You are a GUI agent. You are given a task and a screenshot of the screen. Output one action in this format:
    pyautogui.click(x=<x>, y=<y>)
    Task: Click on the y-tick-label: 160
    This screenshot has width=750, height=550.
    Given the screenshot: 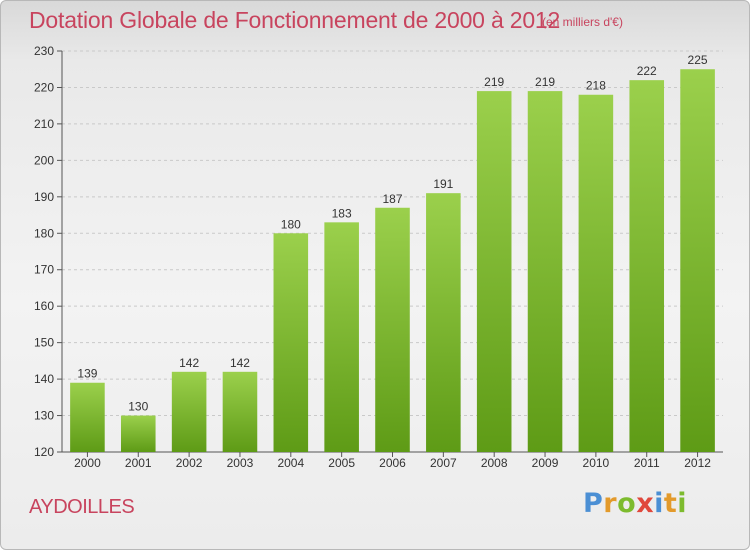 What is the action you would take?
    pyautogui.click(x=44, y=306)
    